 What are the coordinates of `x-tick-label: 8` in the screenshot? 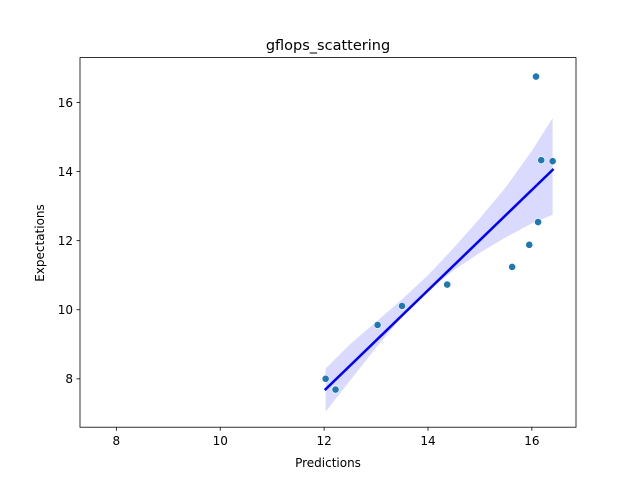 It's located at (117, 441).